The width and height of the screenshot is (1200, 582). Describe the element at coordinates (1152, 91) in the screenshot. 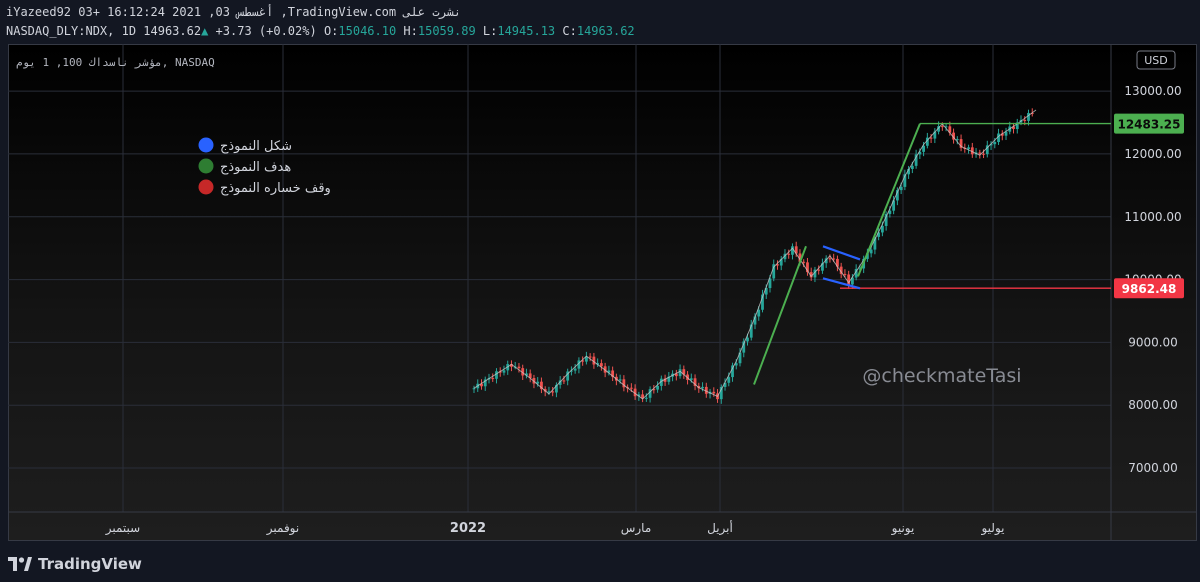

I see `y-tick-label: 13000.00` at that location.